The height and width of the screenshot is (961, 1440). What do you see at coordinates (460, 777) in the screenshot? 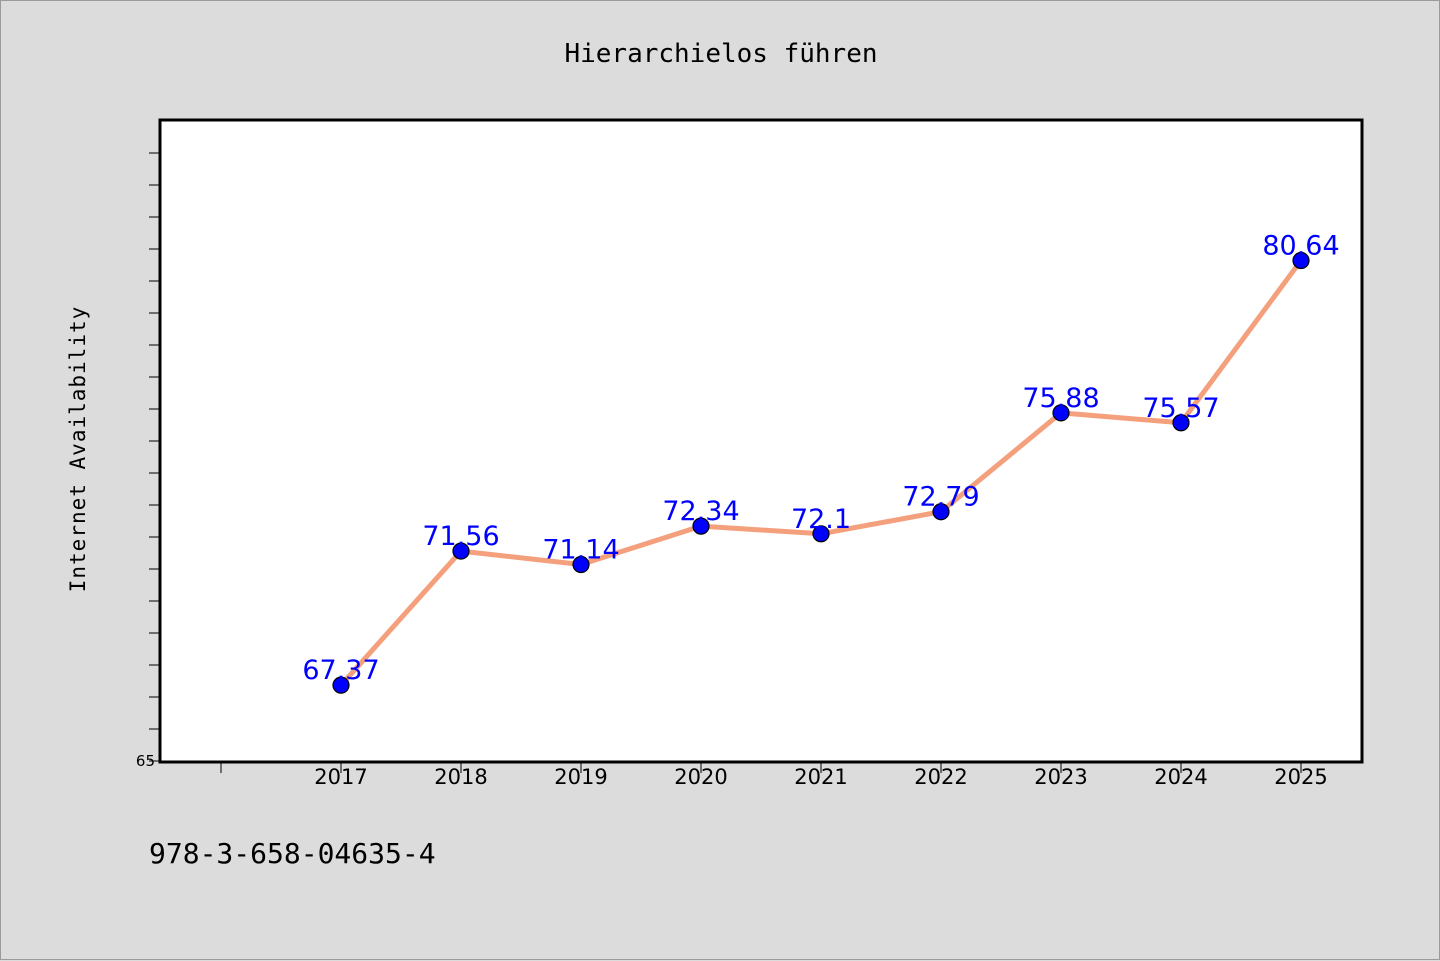
I see `x-tick-label-2018: 2018` at bounding box center [460, 777].